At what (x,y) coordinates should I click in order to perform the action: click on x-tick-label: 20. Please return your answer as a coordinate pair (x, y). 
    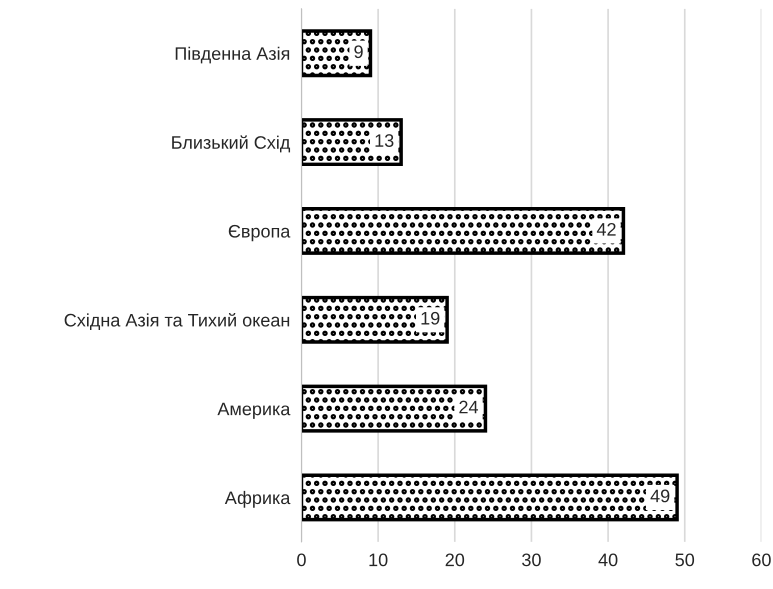
    Looking at the image, I should click on (455, 559).